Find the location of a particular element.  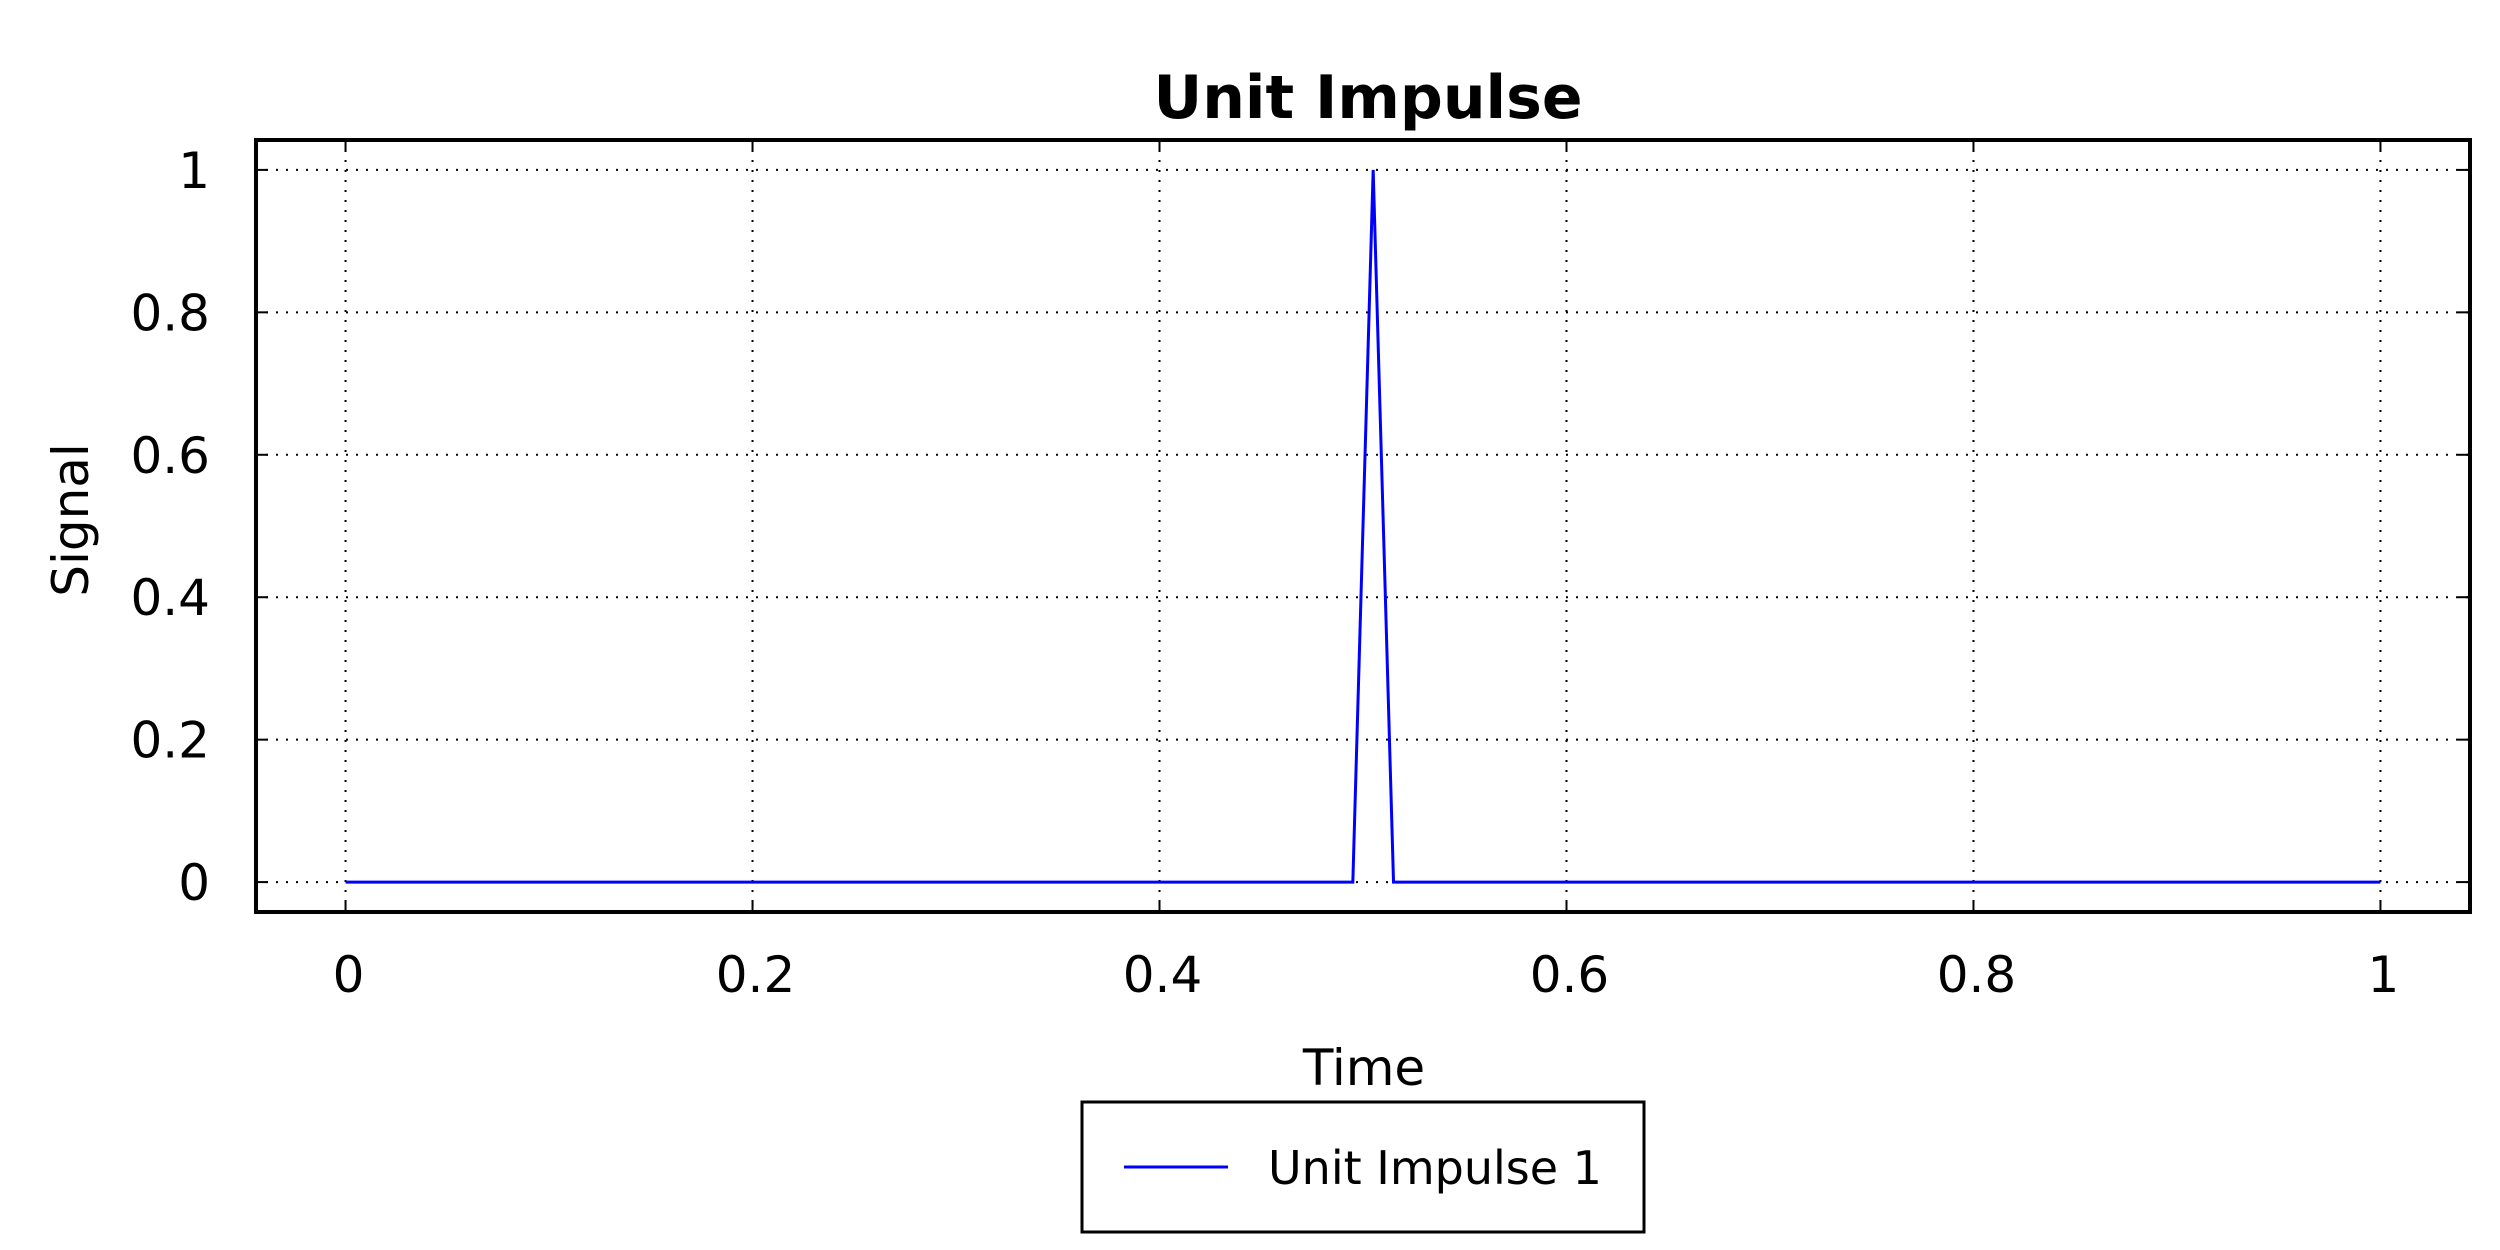

chart-title: Unit Impulse is located at coordinates (1367, 98).